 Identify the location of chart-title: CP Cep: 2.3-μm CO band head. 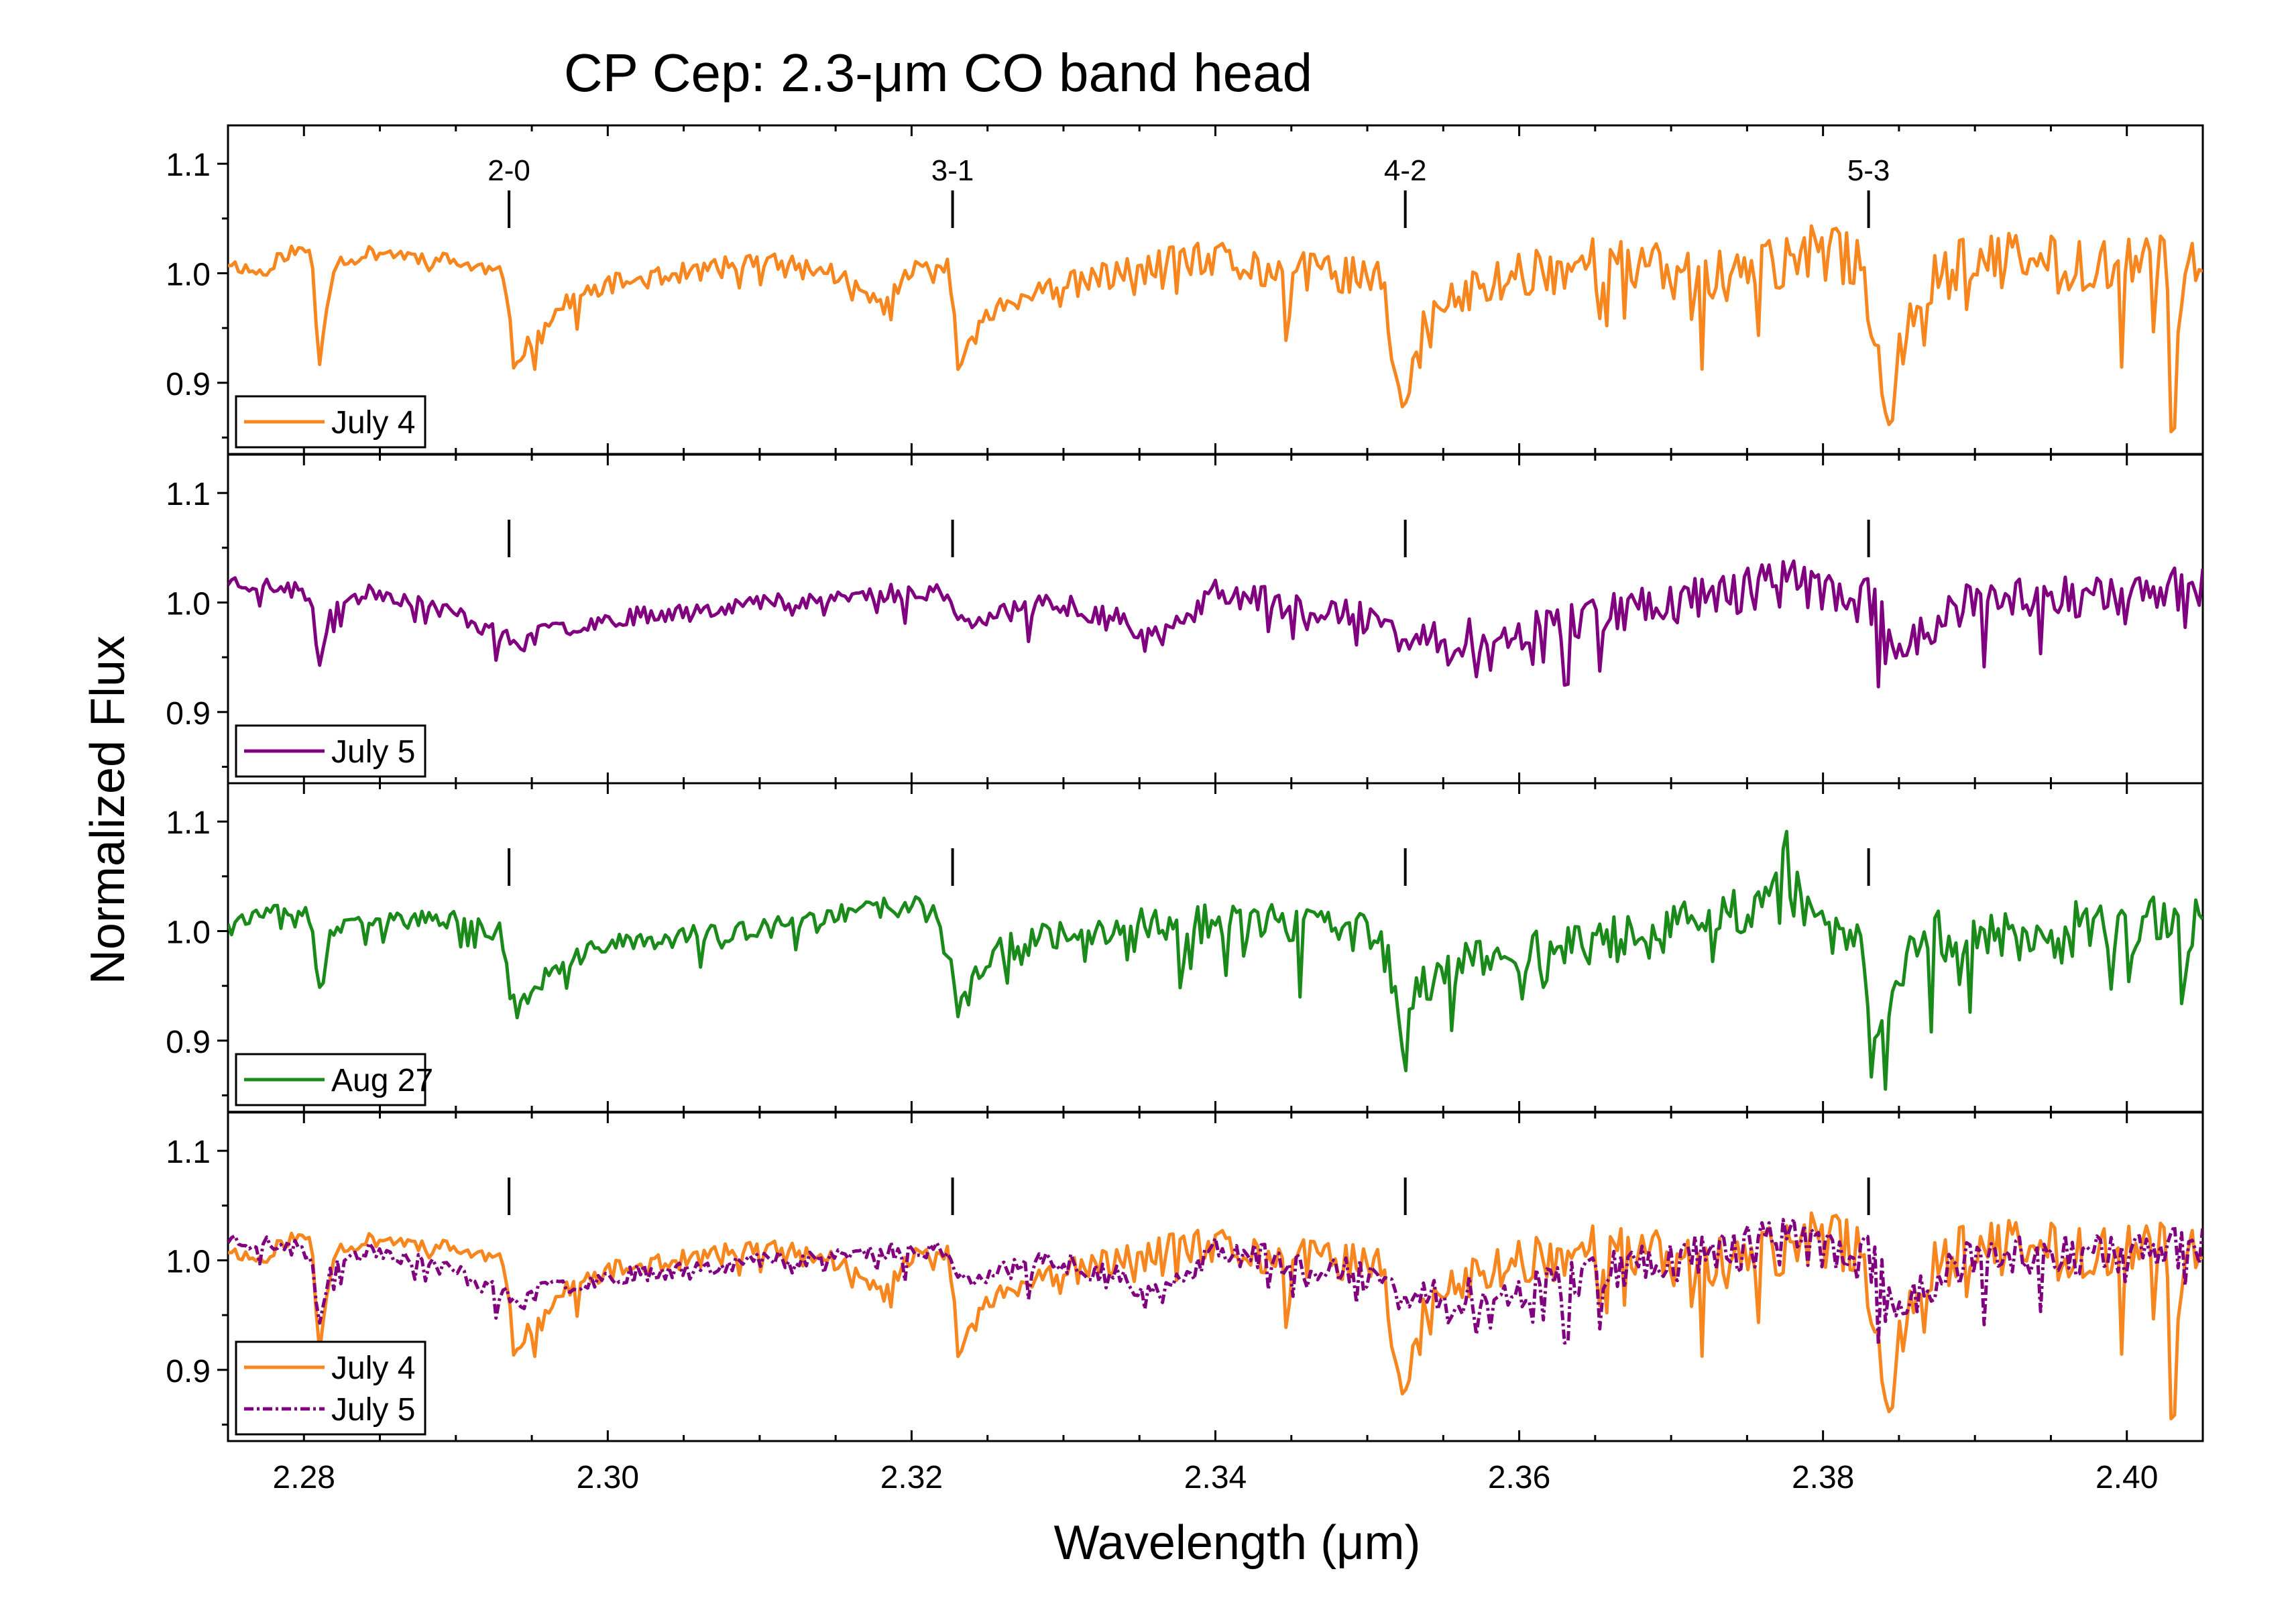
(938, 73).